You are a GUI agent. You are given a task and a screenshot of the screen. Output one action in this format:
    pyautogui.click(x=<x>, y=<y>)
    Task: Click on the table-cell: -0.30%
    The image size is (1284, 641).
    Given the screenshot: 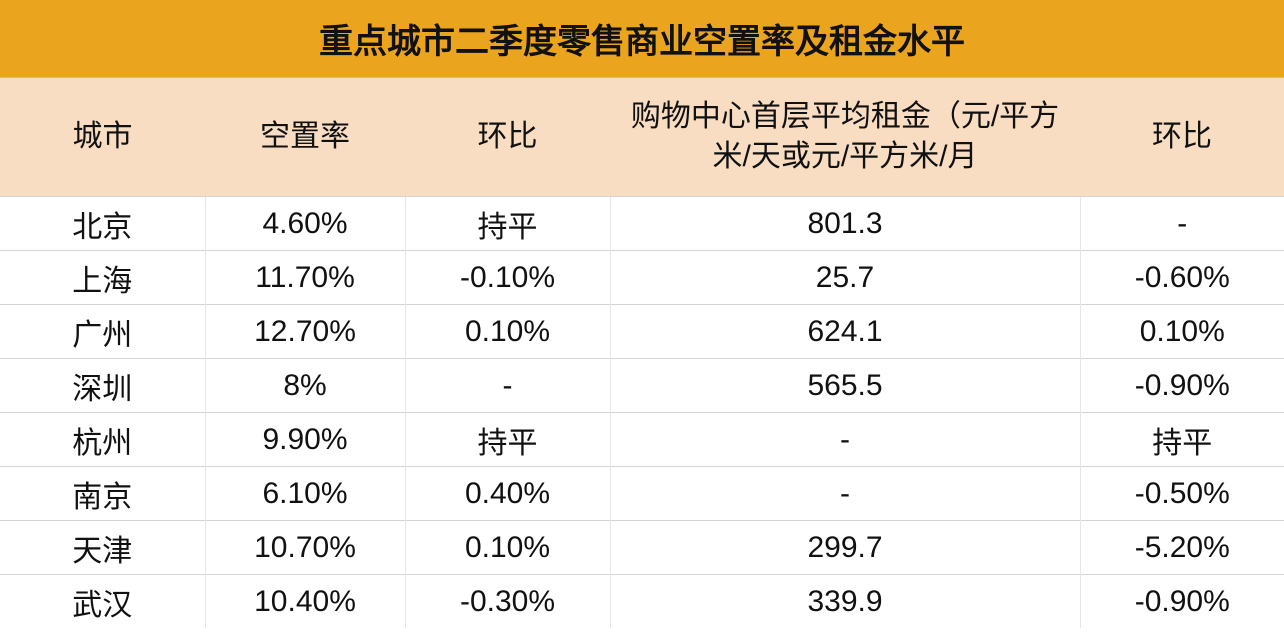 What is the action you would take?
    pyautogui.click(x=507, y=601)
    